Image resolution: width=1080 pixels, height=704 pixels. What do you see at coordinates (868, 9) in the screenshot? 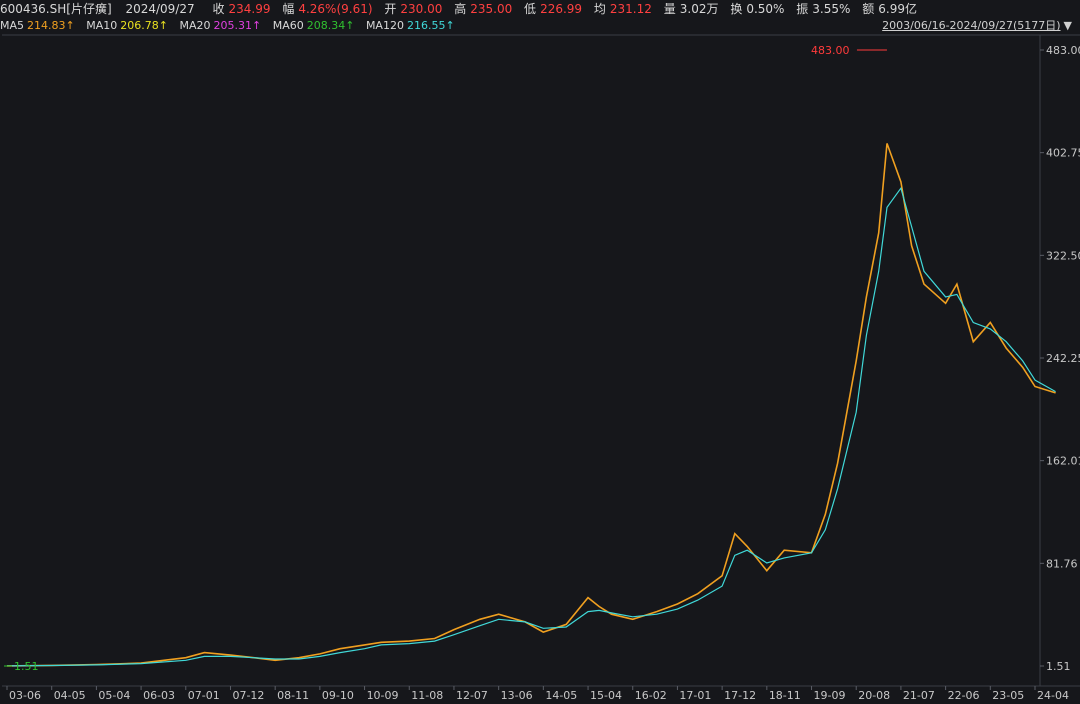
I see `amount-label: 额` at bounding box center [868, 9].